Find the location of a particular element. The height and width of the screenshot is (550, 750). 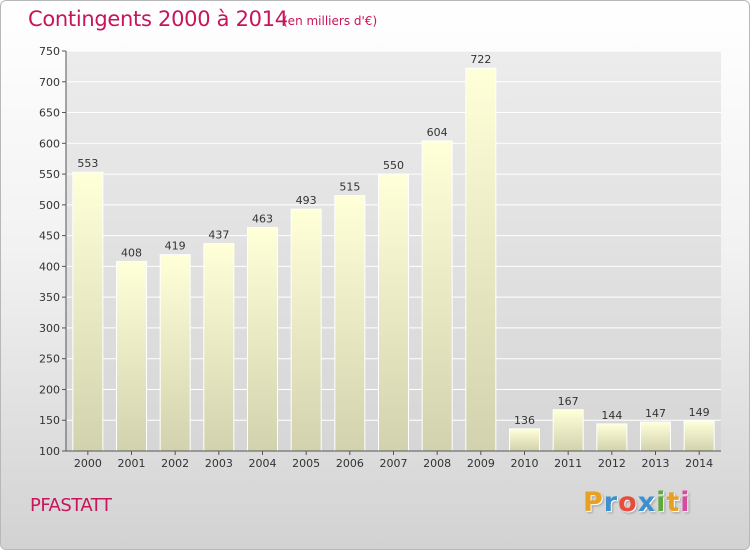

y-tick-label: 750 is located at coordinates (49, 51).